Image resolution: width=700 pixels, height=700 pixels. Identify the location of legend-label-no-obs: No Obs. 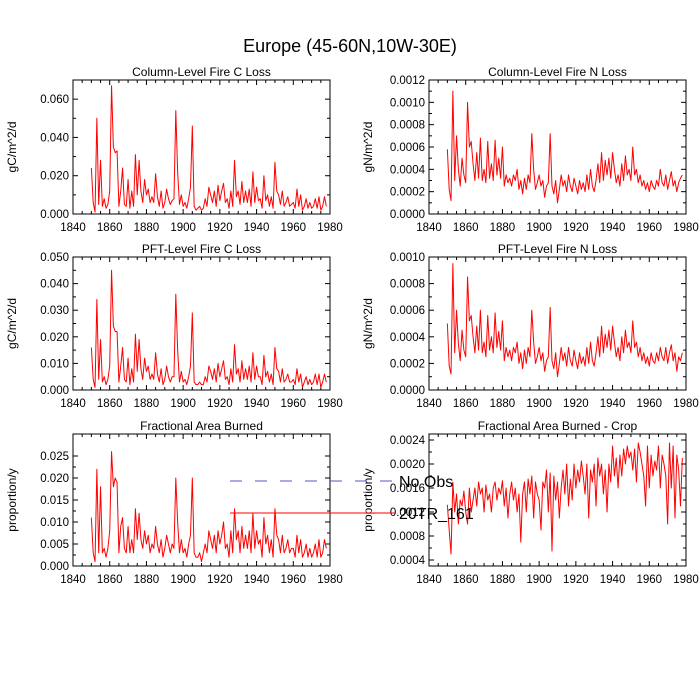
(426, 482).